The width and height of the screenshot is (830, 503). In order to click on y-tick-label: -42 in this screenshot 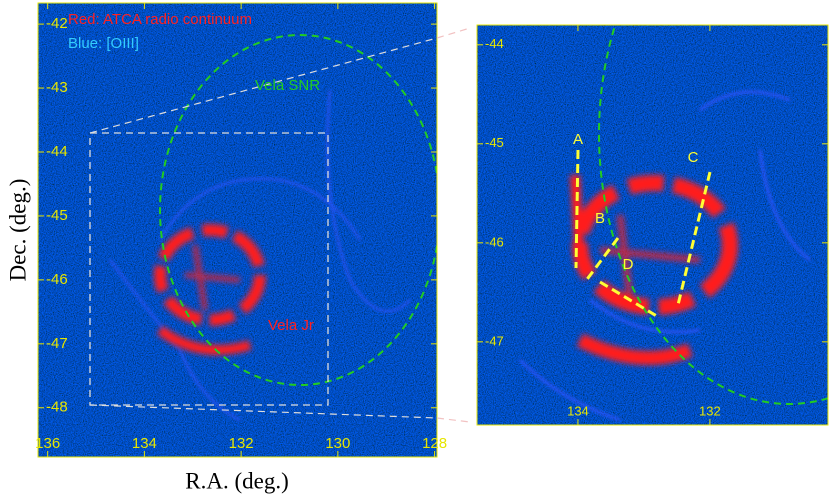, I will do `click(57, 23)`.